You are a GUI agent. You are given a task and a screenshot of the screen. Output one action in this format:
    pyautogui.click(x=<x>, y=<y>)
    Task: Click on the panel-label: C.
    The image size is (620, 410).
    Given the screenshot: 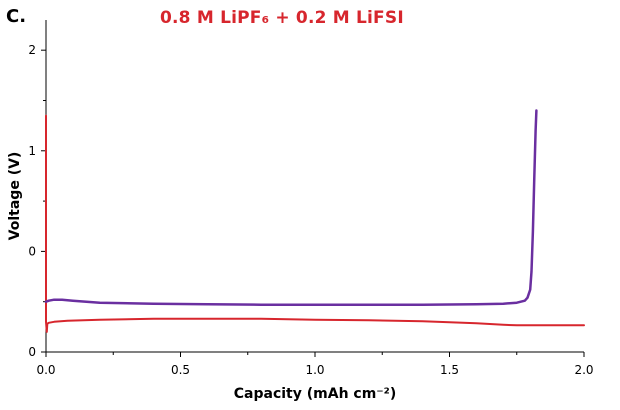 What is the action you would take?
    pyautogui.click(x=16, y=16)
    